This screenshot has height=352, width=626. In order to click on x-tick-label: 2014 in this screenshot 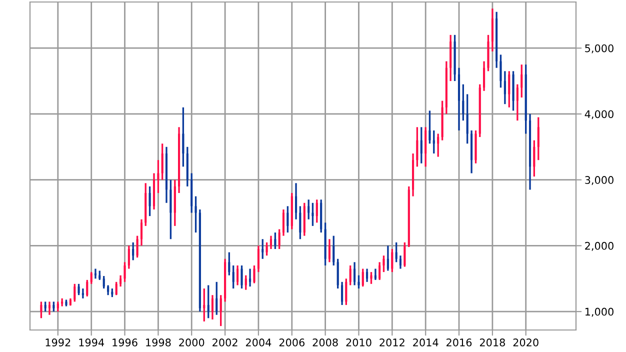, I will do `click(425, 342)`.